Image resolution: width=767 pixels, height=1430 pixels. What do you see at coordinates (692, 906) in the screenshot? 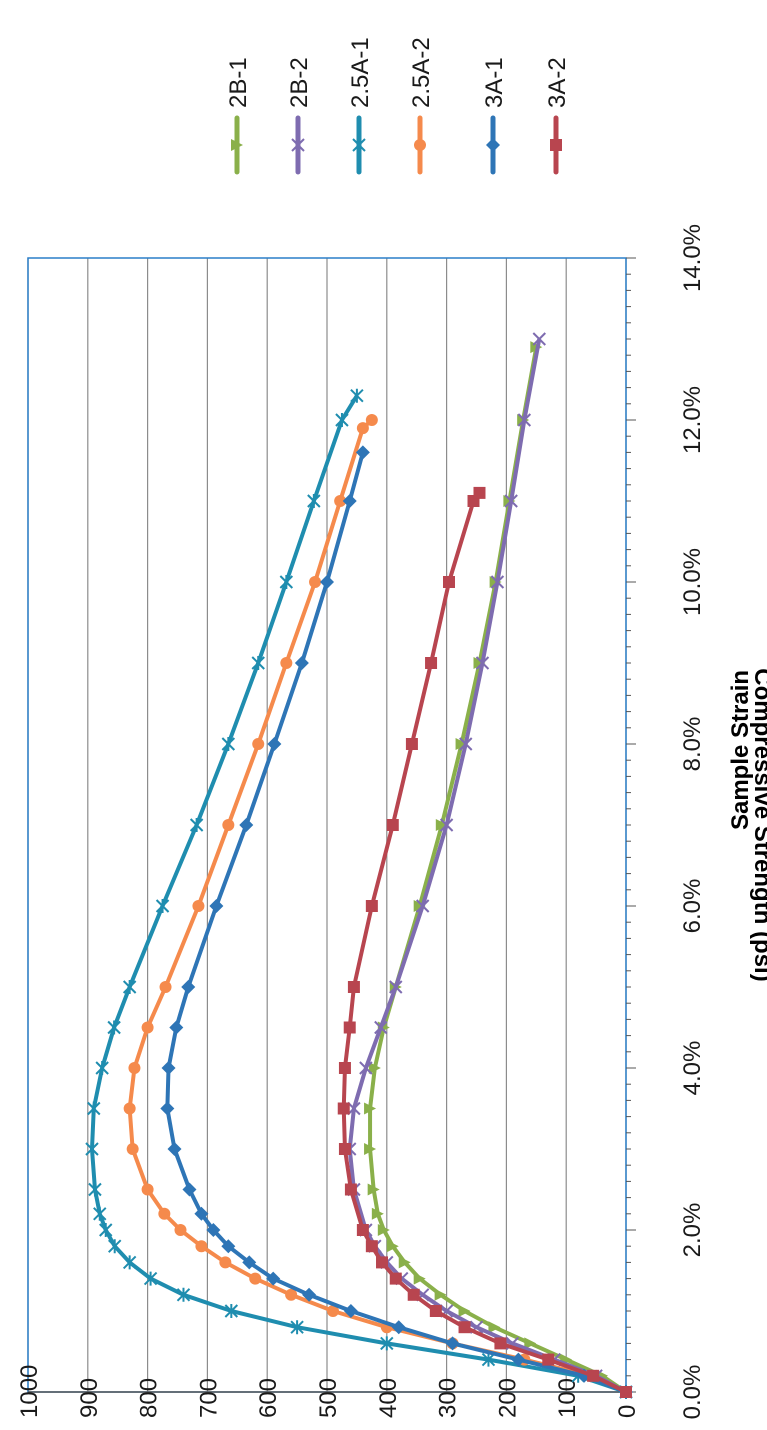
I see `x-tick-label: 6.0%` at bounding box center [692, 906].